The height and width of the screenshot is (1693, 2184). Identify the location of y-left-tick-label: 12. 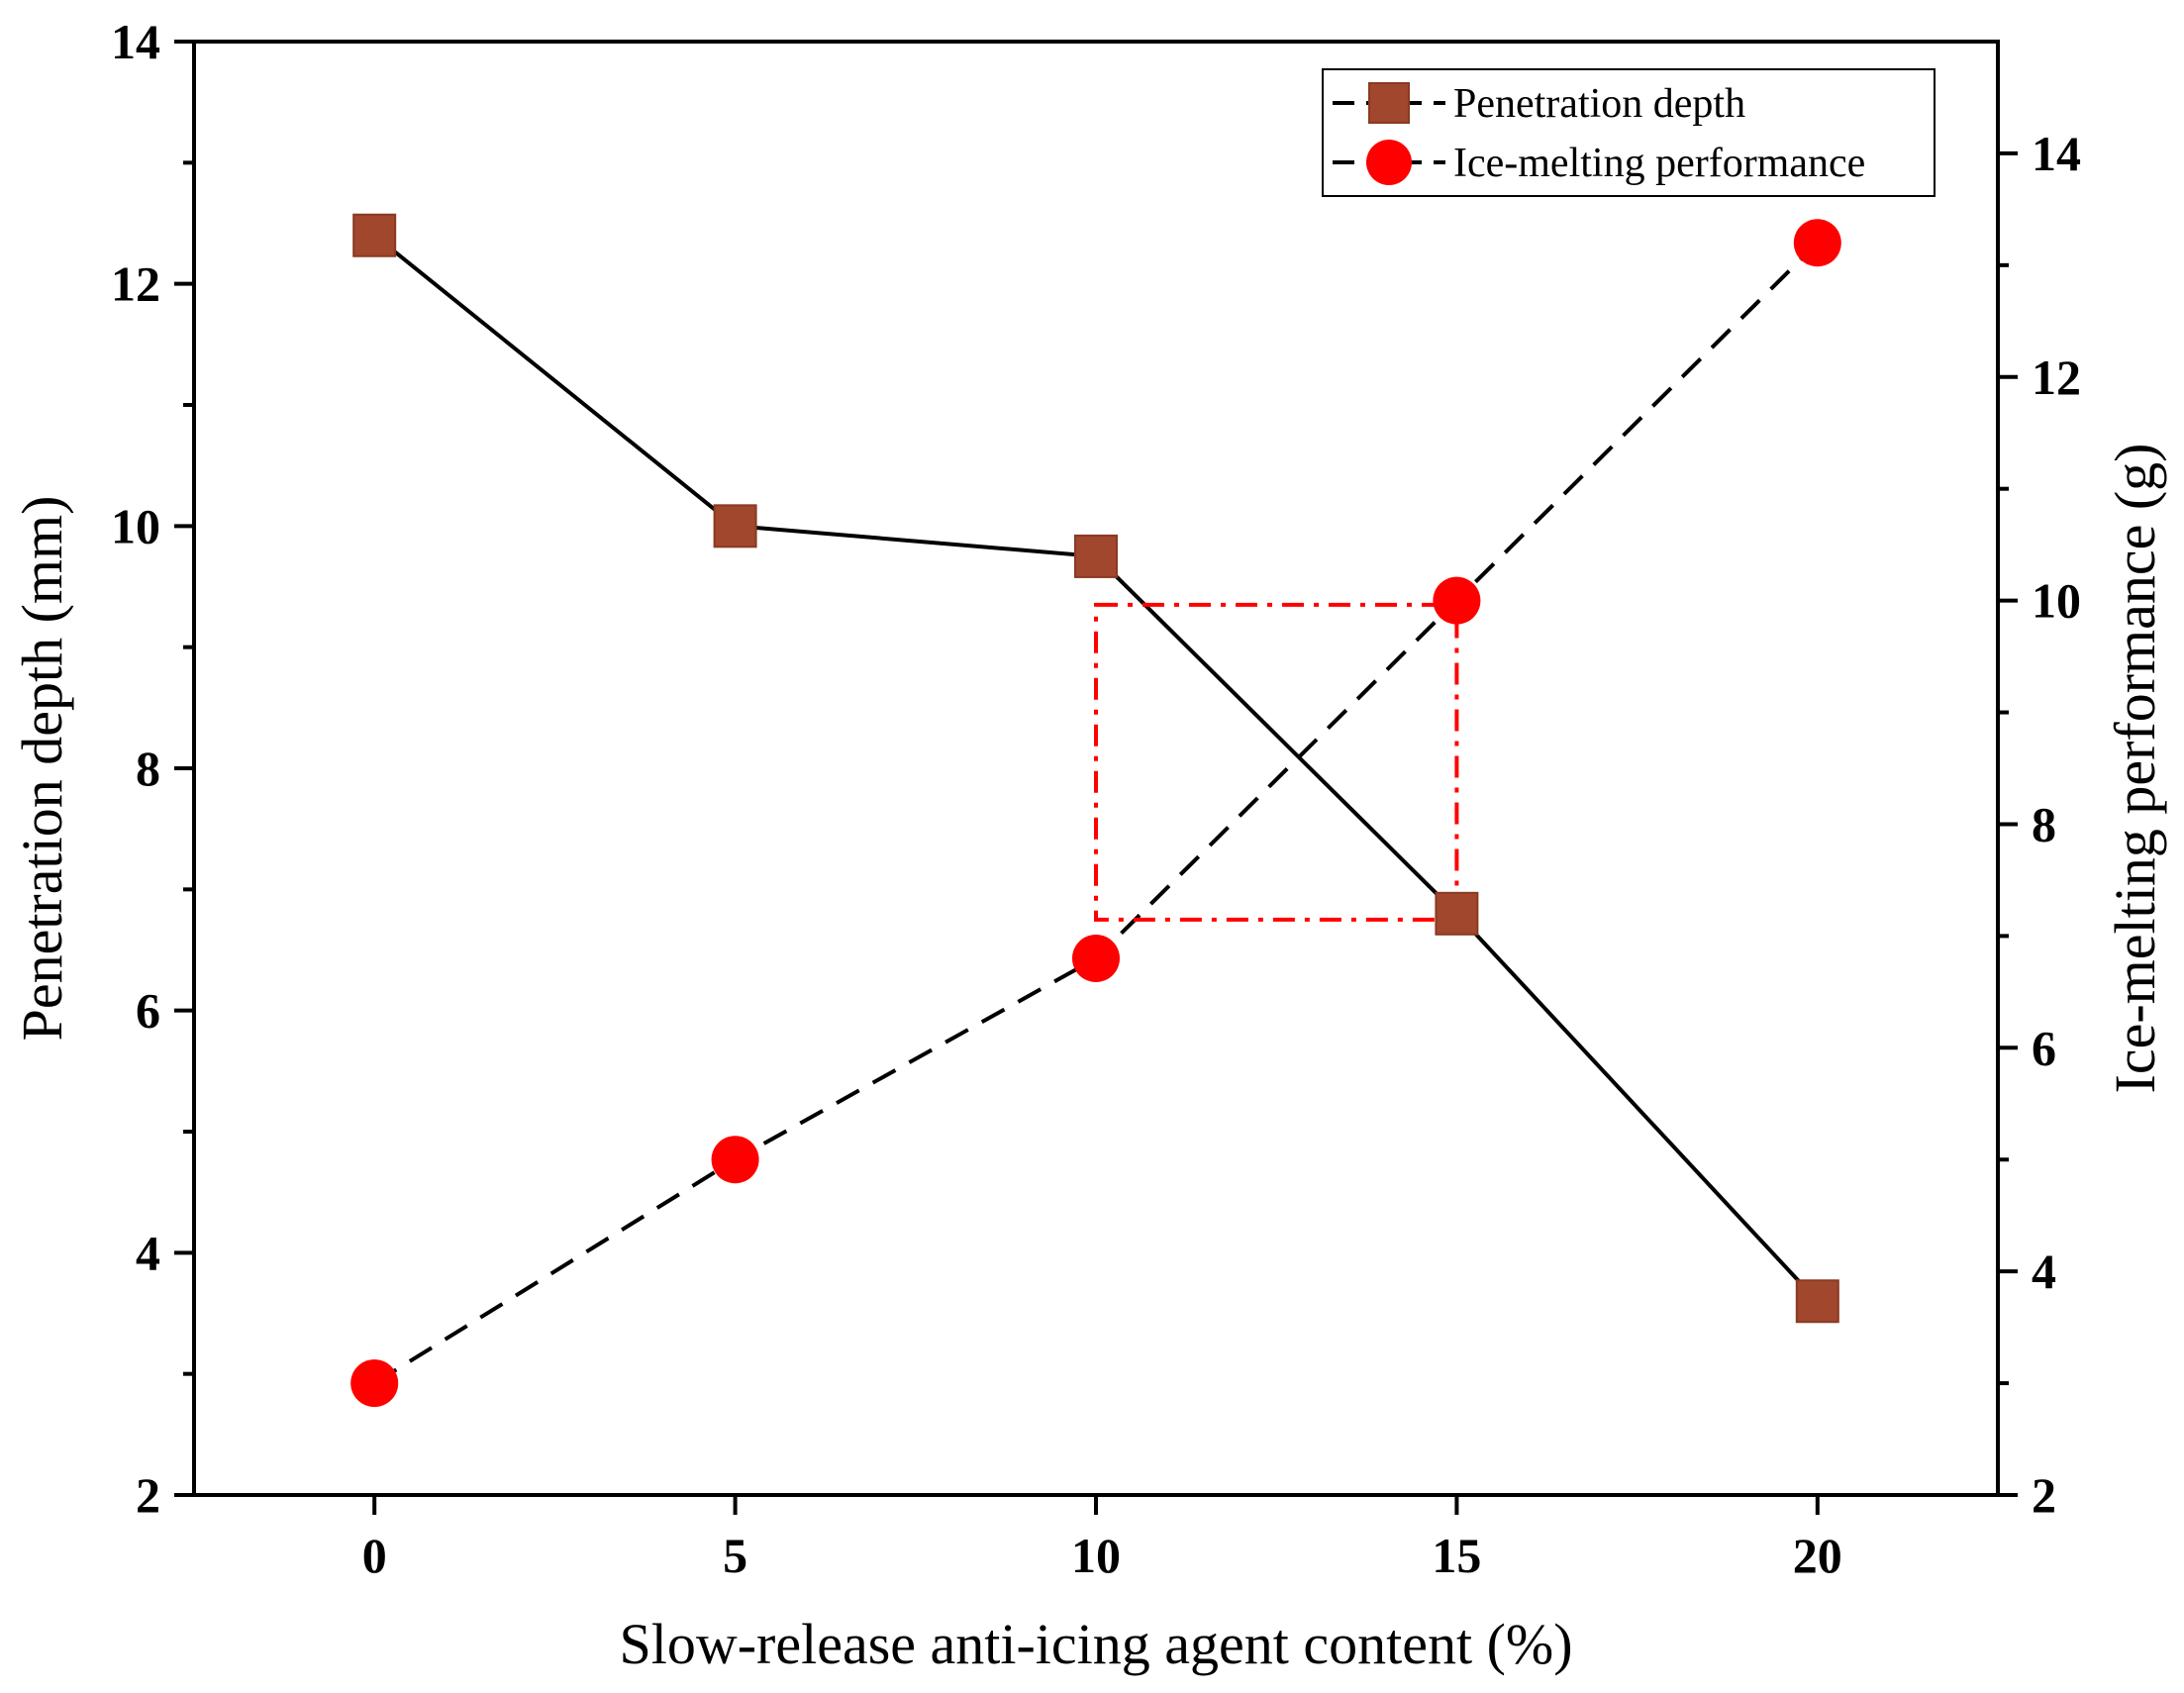
(135, 284).